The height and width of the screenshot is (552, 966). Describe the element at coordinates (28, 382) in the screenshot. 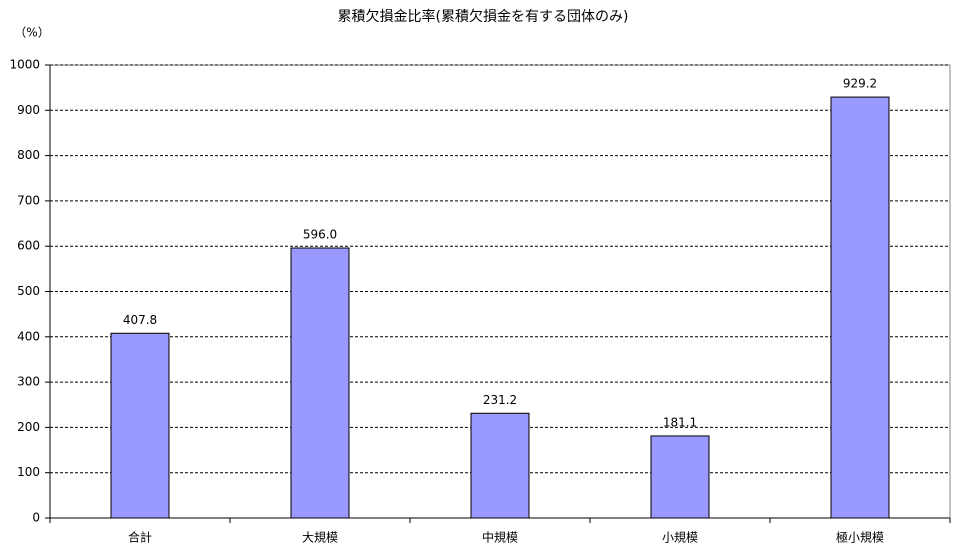

I see `y-tick-label: 300` at that location.